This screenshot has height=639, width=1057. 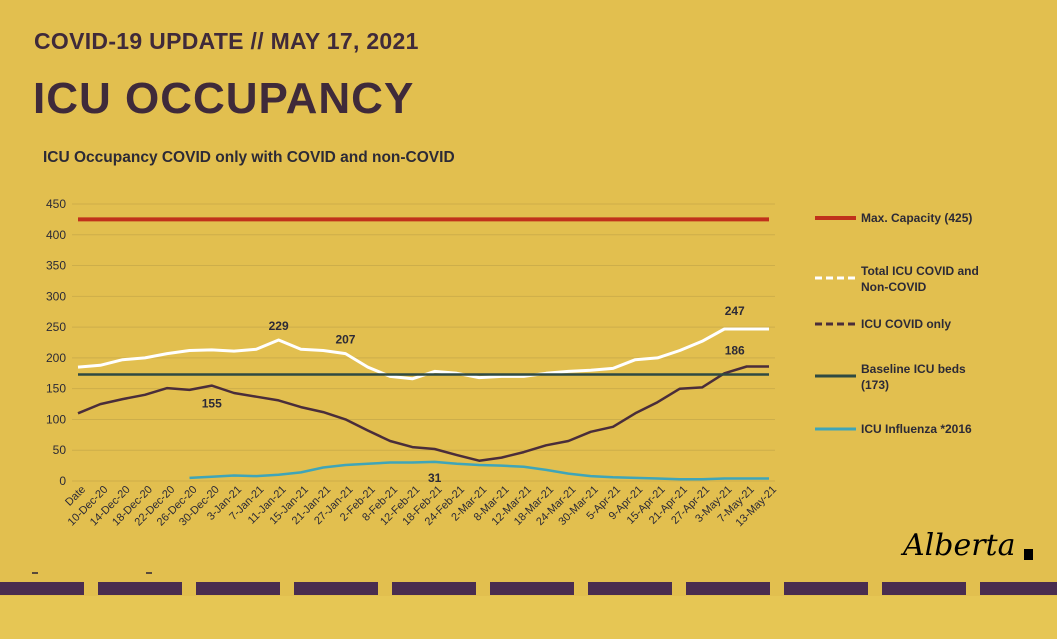 What do you see at coordinates (56, 389) in the screenshot?
I see `y-tick-label: 150` at bounding box center [56, 389].